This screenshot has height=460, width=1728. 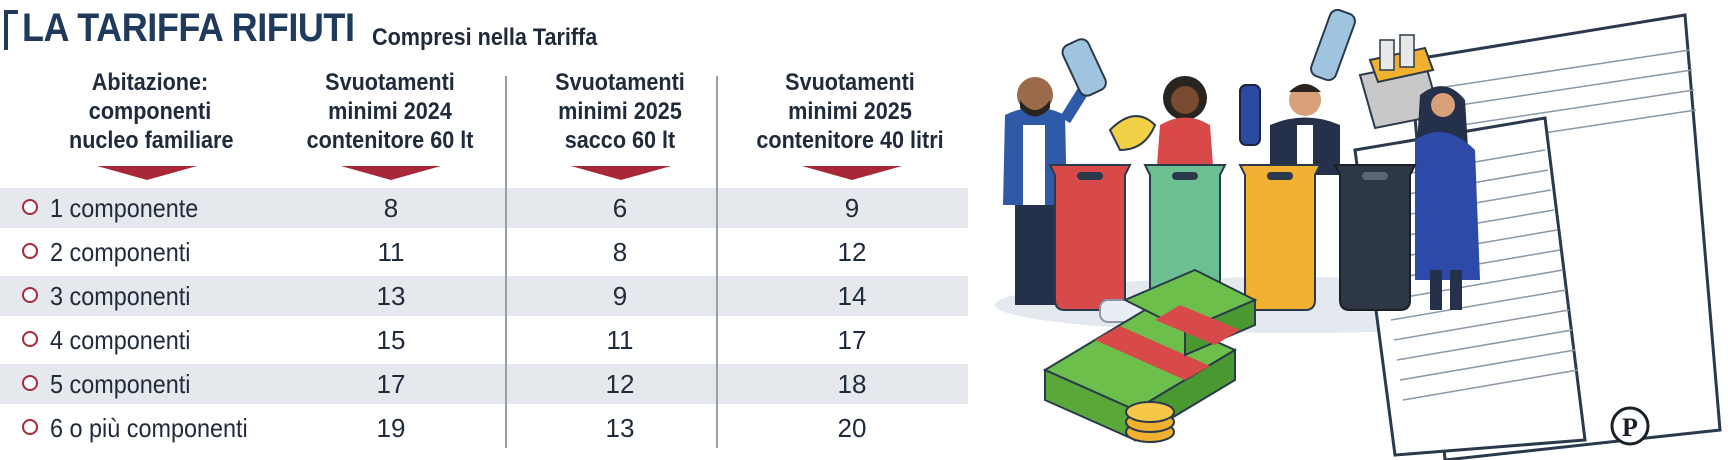 I want to click on title-mark, so click(x=11, y=30).